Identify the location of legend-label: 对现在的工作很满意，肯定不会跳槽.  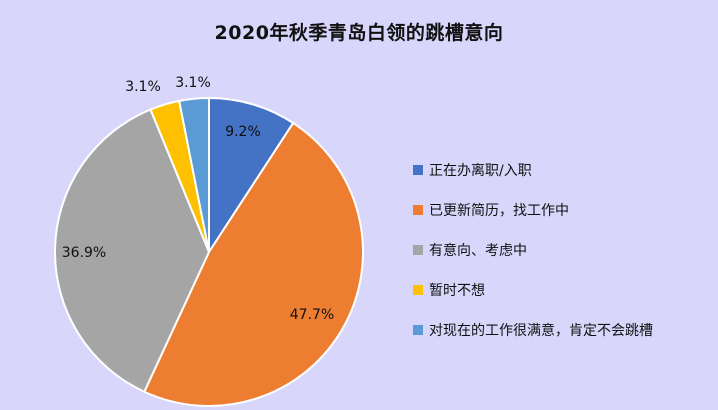
(541, 331).